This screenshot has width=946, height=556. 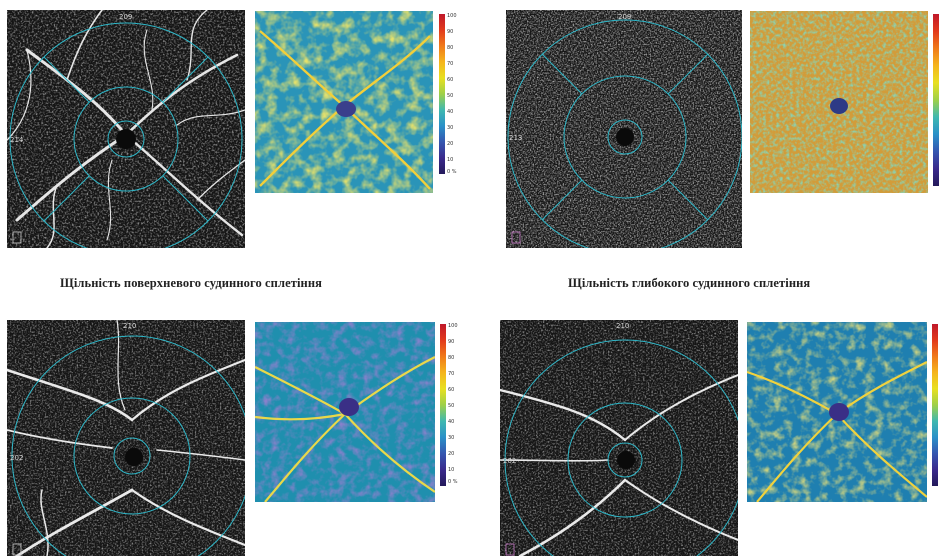 I want to click on caption-deep: Щільність глибокого судинного сплетіння, so click(x=689, y=283).